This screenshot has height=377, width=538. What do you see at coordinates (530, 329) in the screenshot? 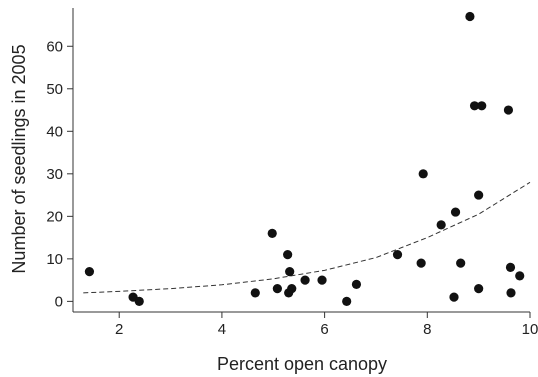
I see `x-tick-label: 10` at bounding box center [530, 329].